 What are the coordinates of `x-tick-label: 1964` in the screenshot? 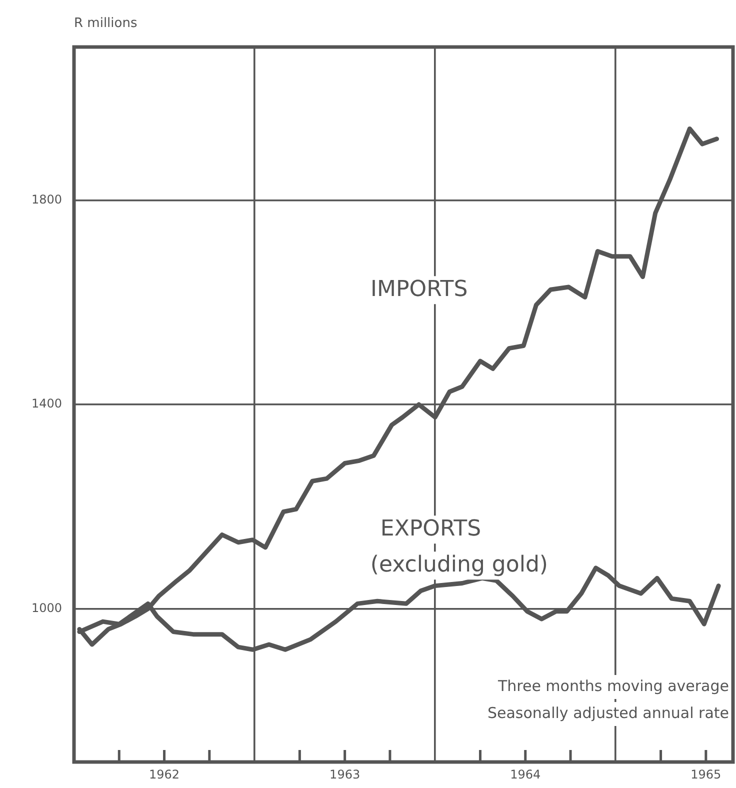 It's located at (525, 774).